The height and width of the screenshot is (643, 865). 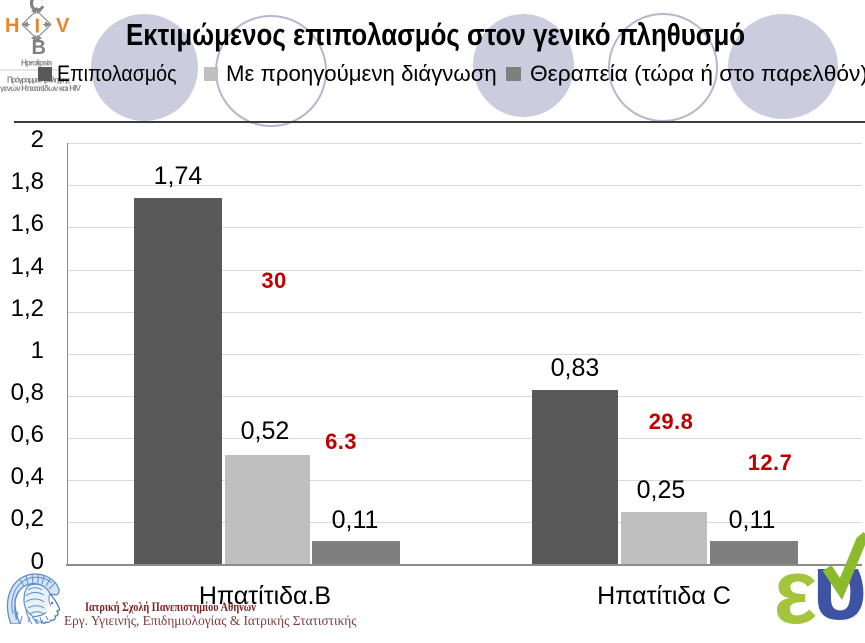 I want to click on svg-text: H, so click(x=12, y=26).